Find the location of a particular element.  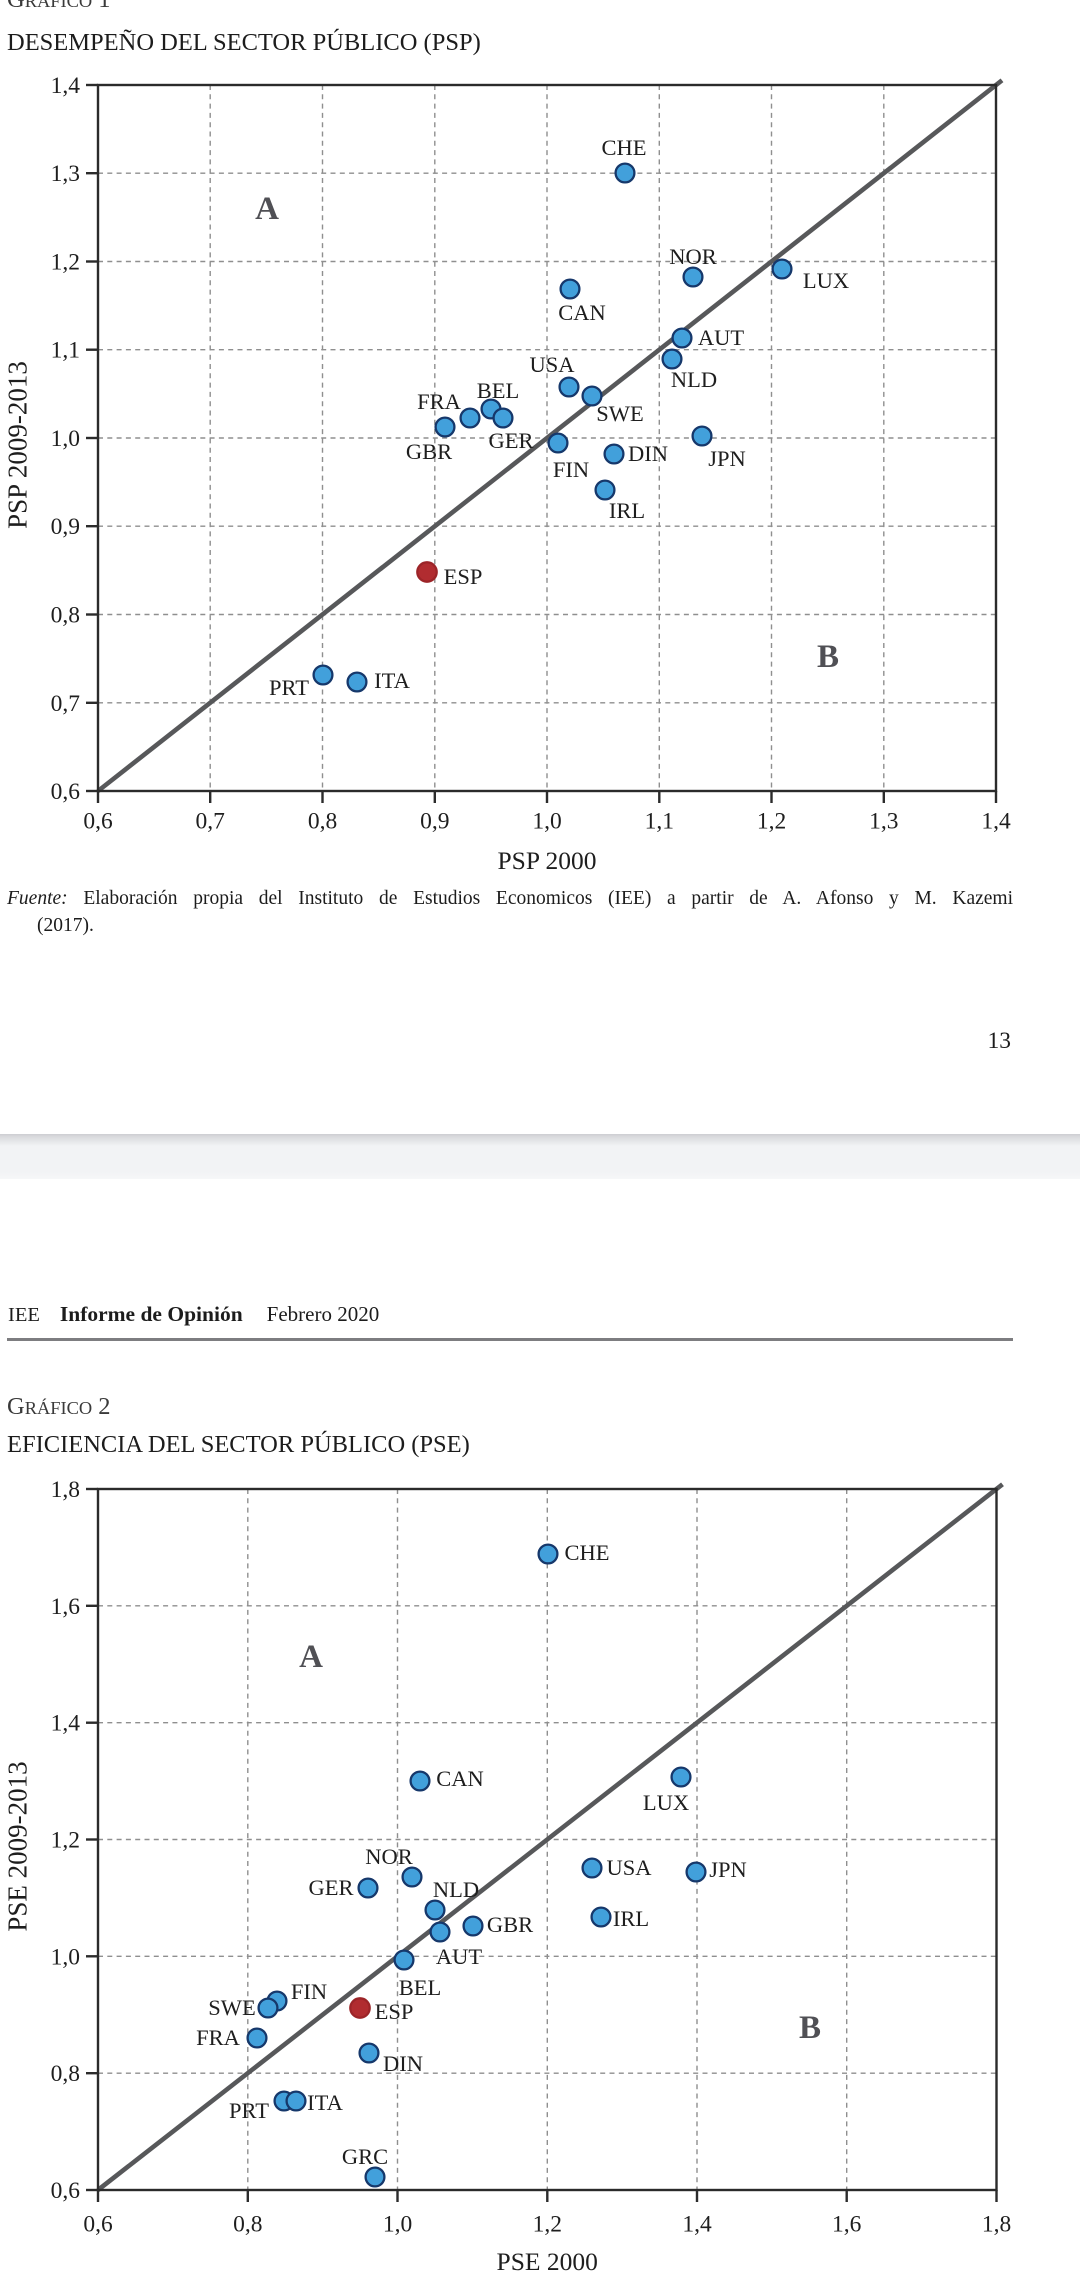

svg-text: PSE 2009-2013 is located at coordinates (18, 1846).